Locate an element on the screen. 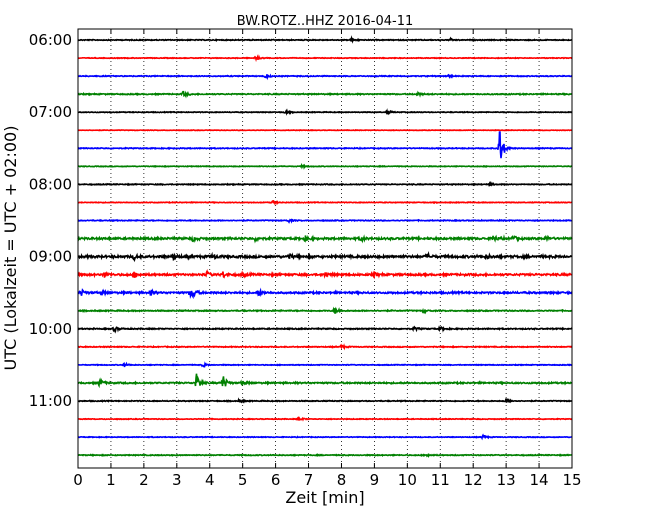  x-axis-label: Zeit [min] is located at coordinates (324, 497).